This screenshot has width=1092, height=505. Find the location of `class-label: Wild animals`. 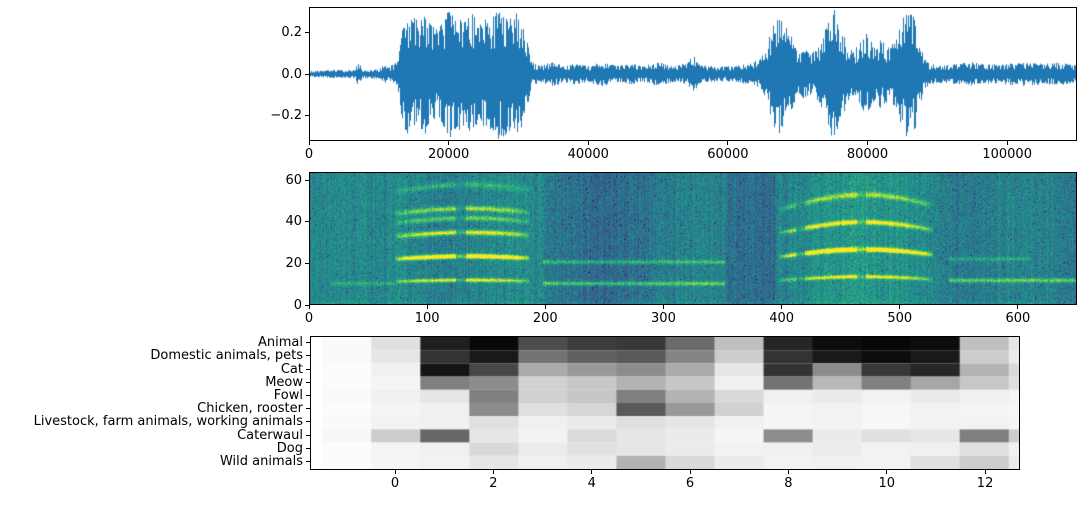

class-label: Wild animals is located at coordinates (261, 461).